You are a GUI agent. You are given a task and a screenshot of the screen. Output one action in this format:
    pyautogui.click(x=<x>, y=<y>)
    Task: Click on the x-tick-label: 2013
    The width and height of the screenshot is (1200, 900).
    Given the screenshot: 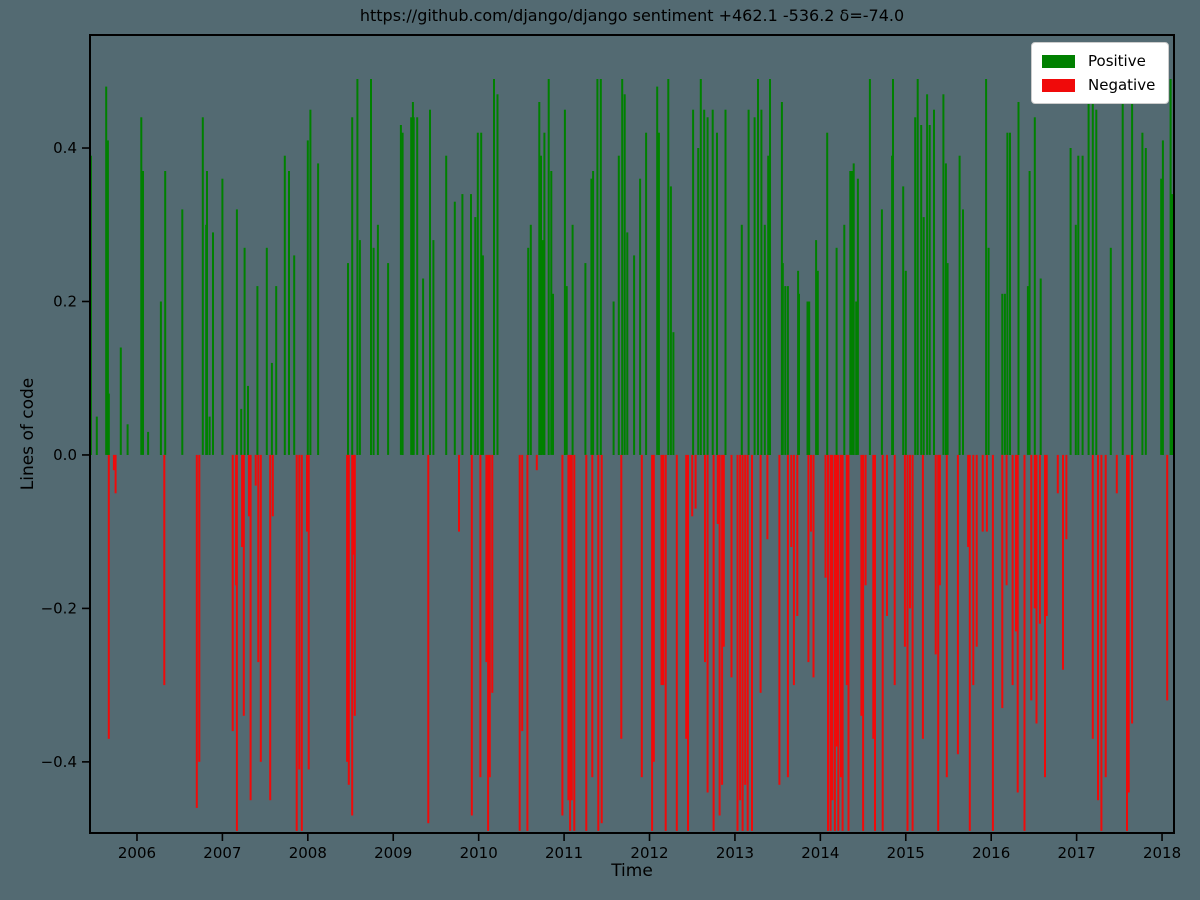 What is the action you would take?
    pyautogui.click(x=735, y=853)
    